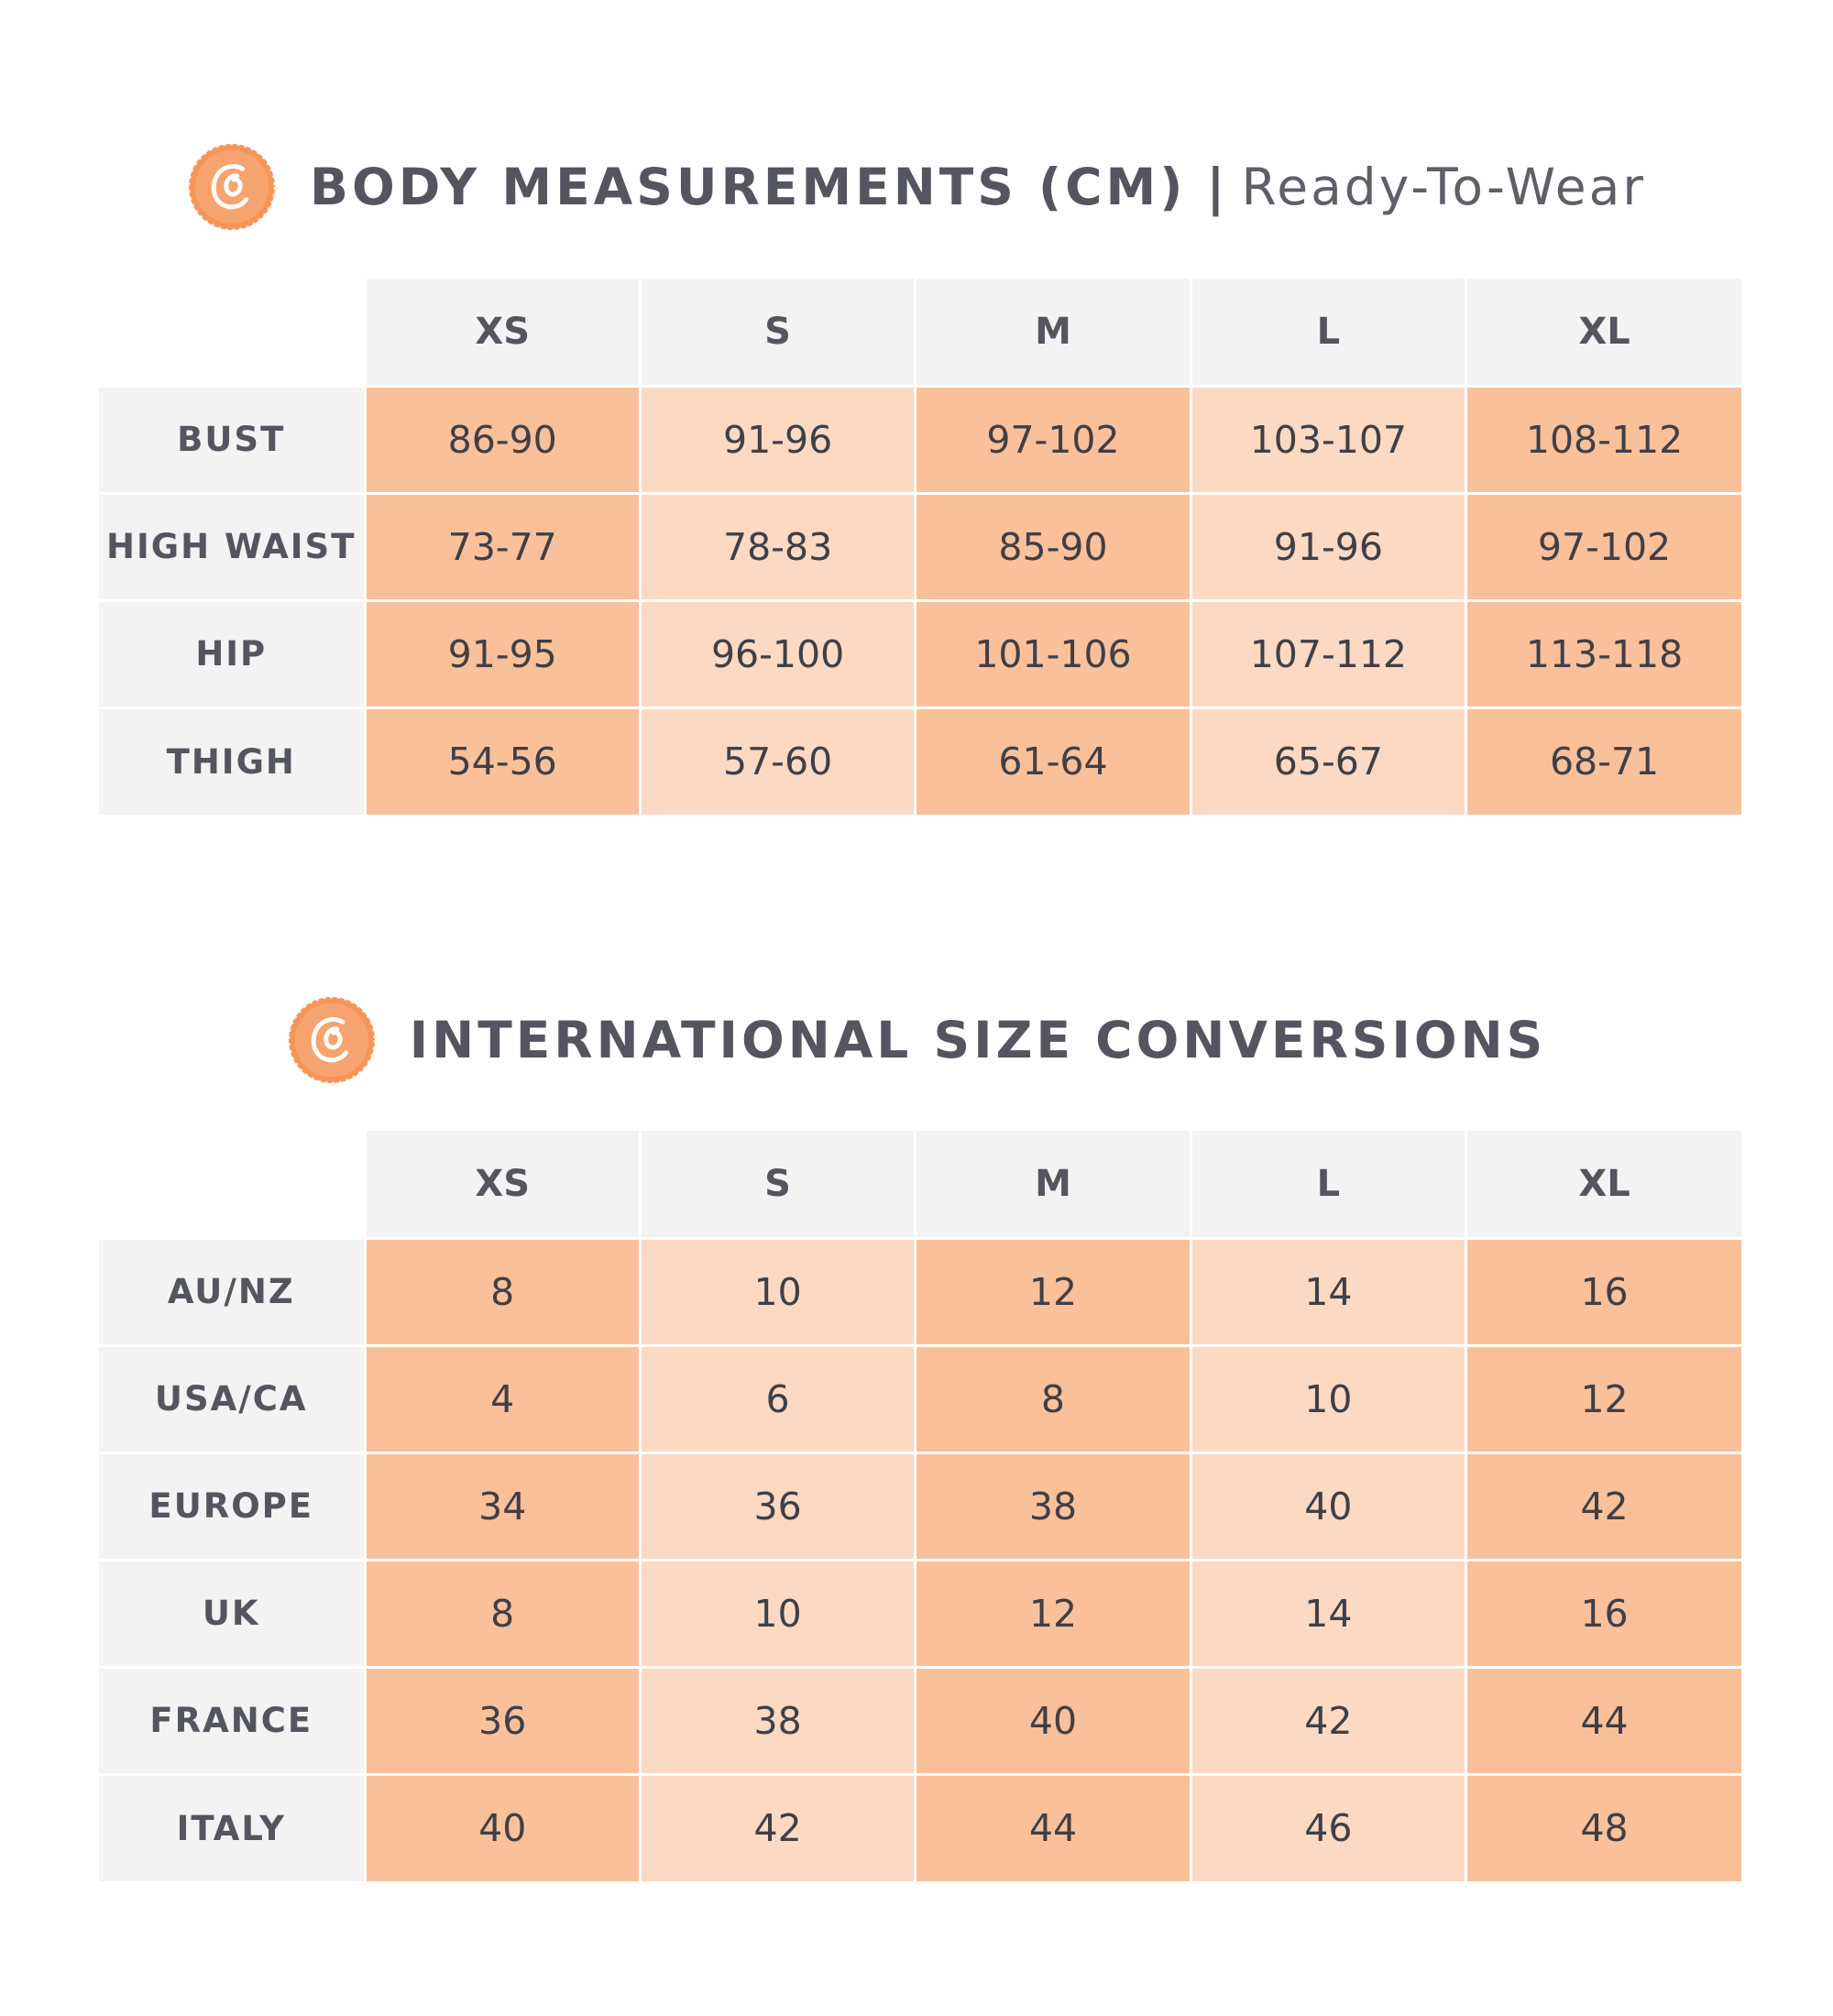  I want to click on table-row: BUST 86-90 91-96 97-102 103-107 108-112, so click(920, 438).